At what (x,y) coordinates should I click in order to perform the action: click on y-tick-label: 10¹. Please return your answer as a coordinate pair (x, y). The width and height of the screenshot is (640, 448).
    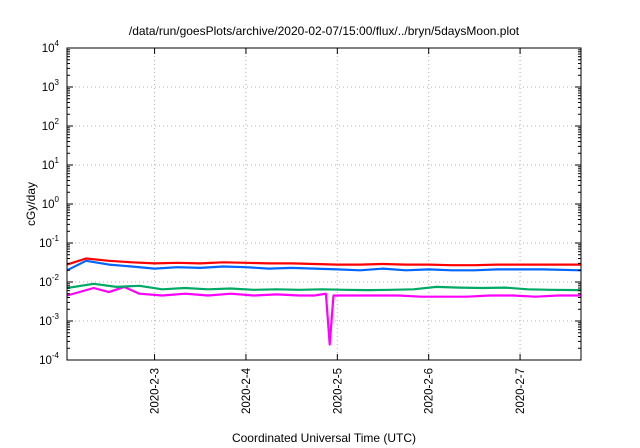
    Looking at the image, I should click on (51, 164).